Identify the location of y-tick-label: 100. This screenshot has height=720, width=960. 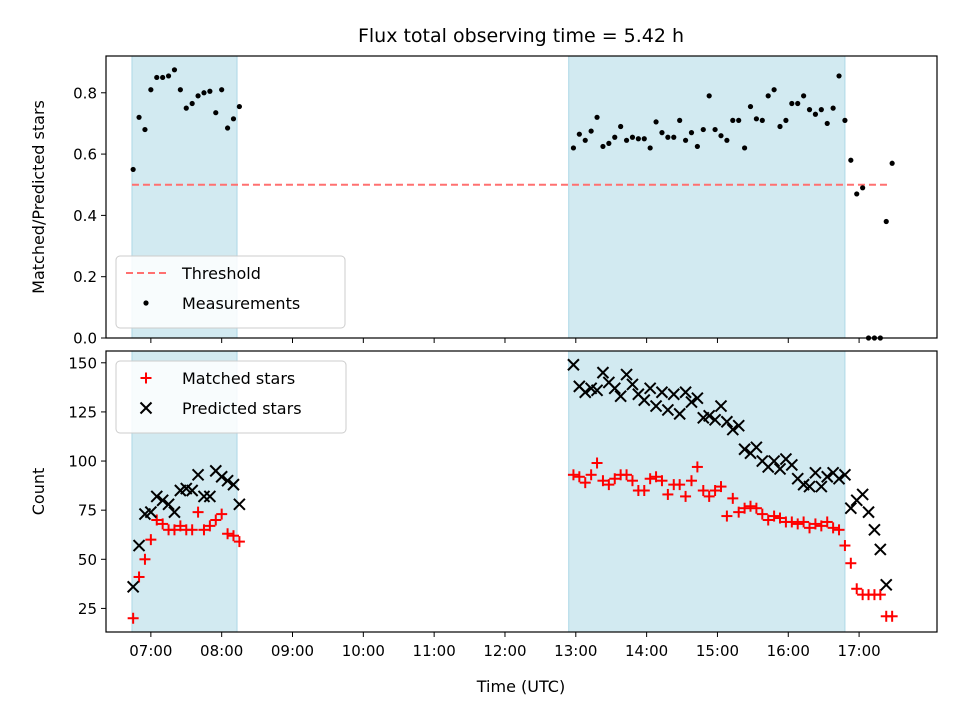
(82, 462).